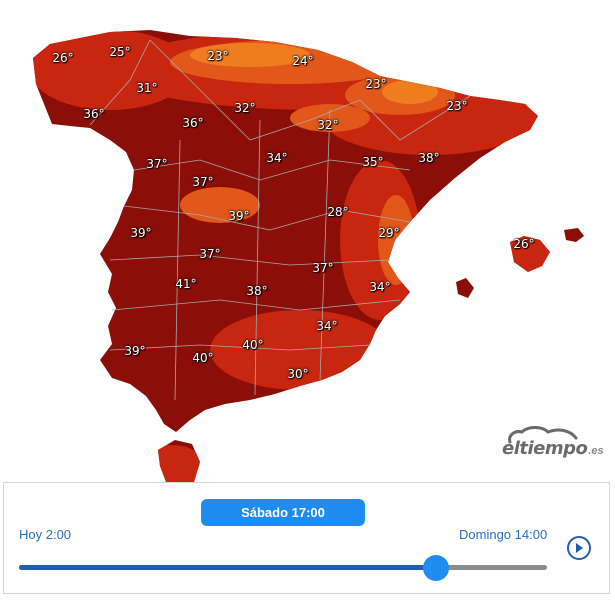 This screenshot has width=615, height=600. What do you see at coordinates (303, 61) in the screenshot?
I see `temperature-value: 24°` at bounding box center [303, 61].